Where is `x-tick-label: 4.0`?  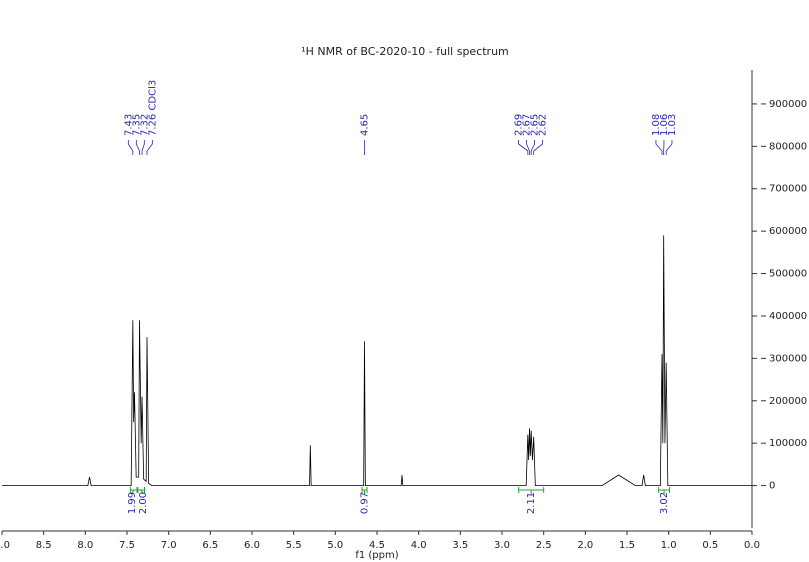
x-tick-label: 4.0 is located at coordinates (419, 545).